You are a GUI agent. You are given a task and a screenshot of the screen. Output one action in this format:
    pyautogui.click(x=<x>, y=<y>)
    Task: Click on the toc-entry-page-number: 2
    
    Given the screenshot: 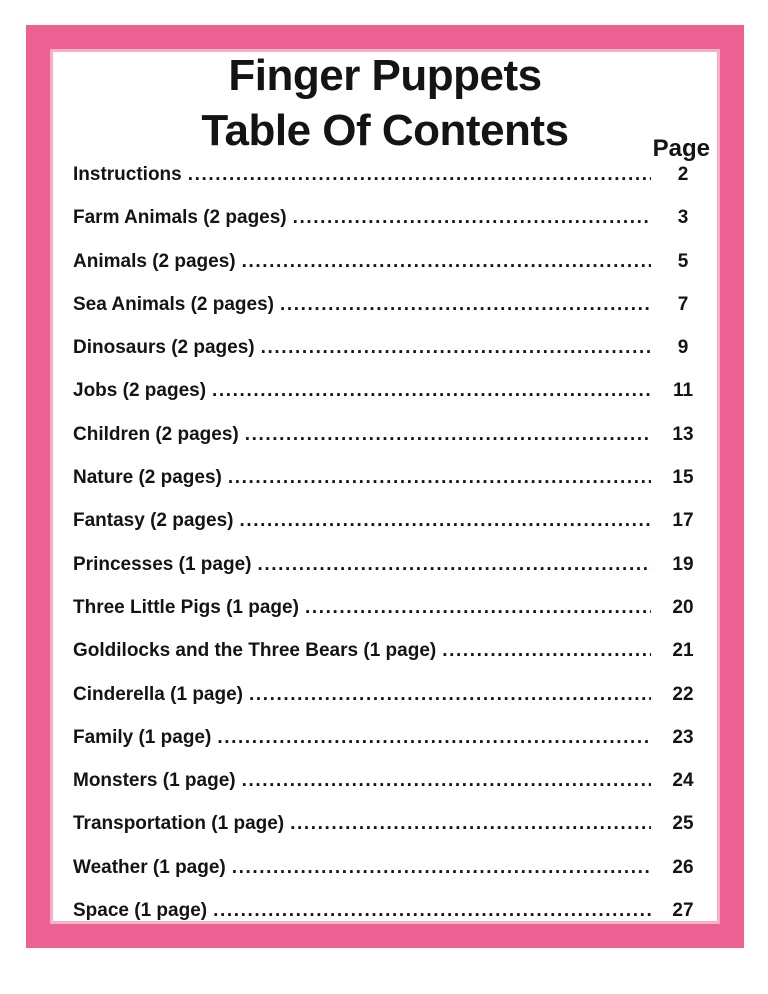 What is the action you would take?
    pyautogui.click(x=683, y=174)
    